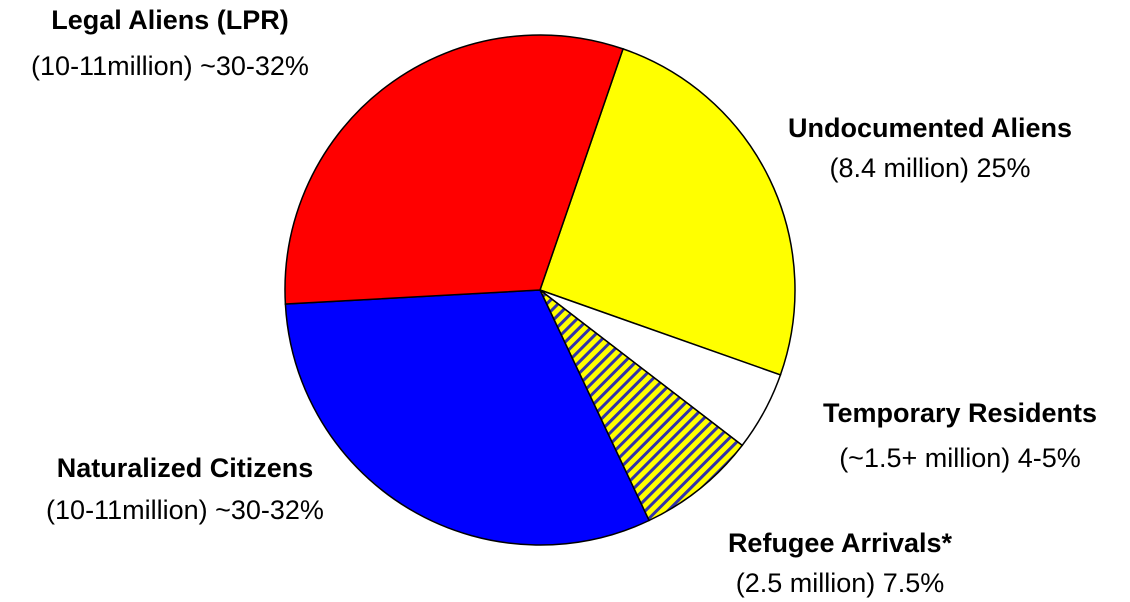 The image size is (1130, 602). What do you see at coordinates (960, 413) in the screenshot?
I see `slice-label: Temporary Residents` at bounding box center [960, 413].